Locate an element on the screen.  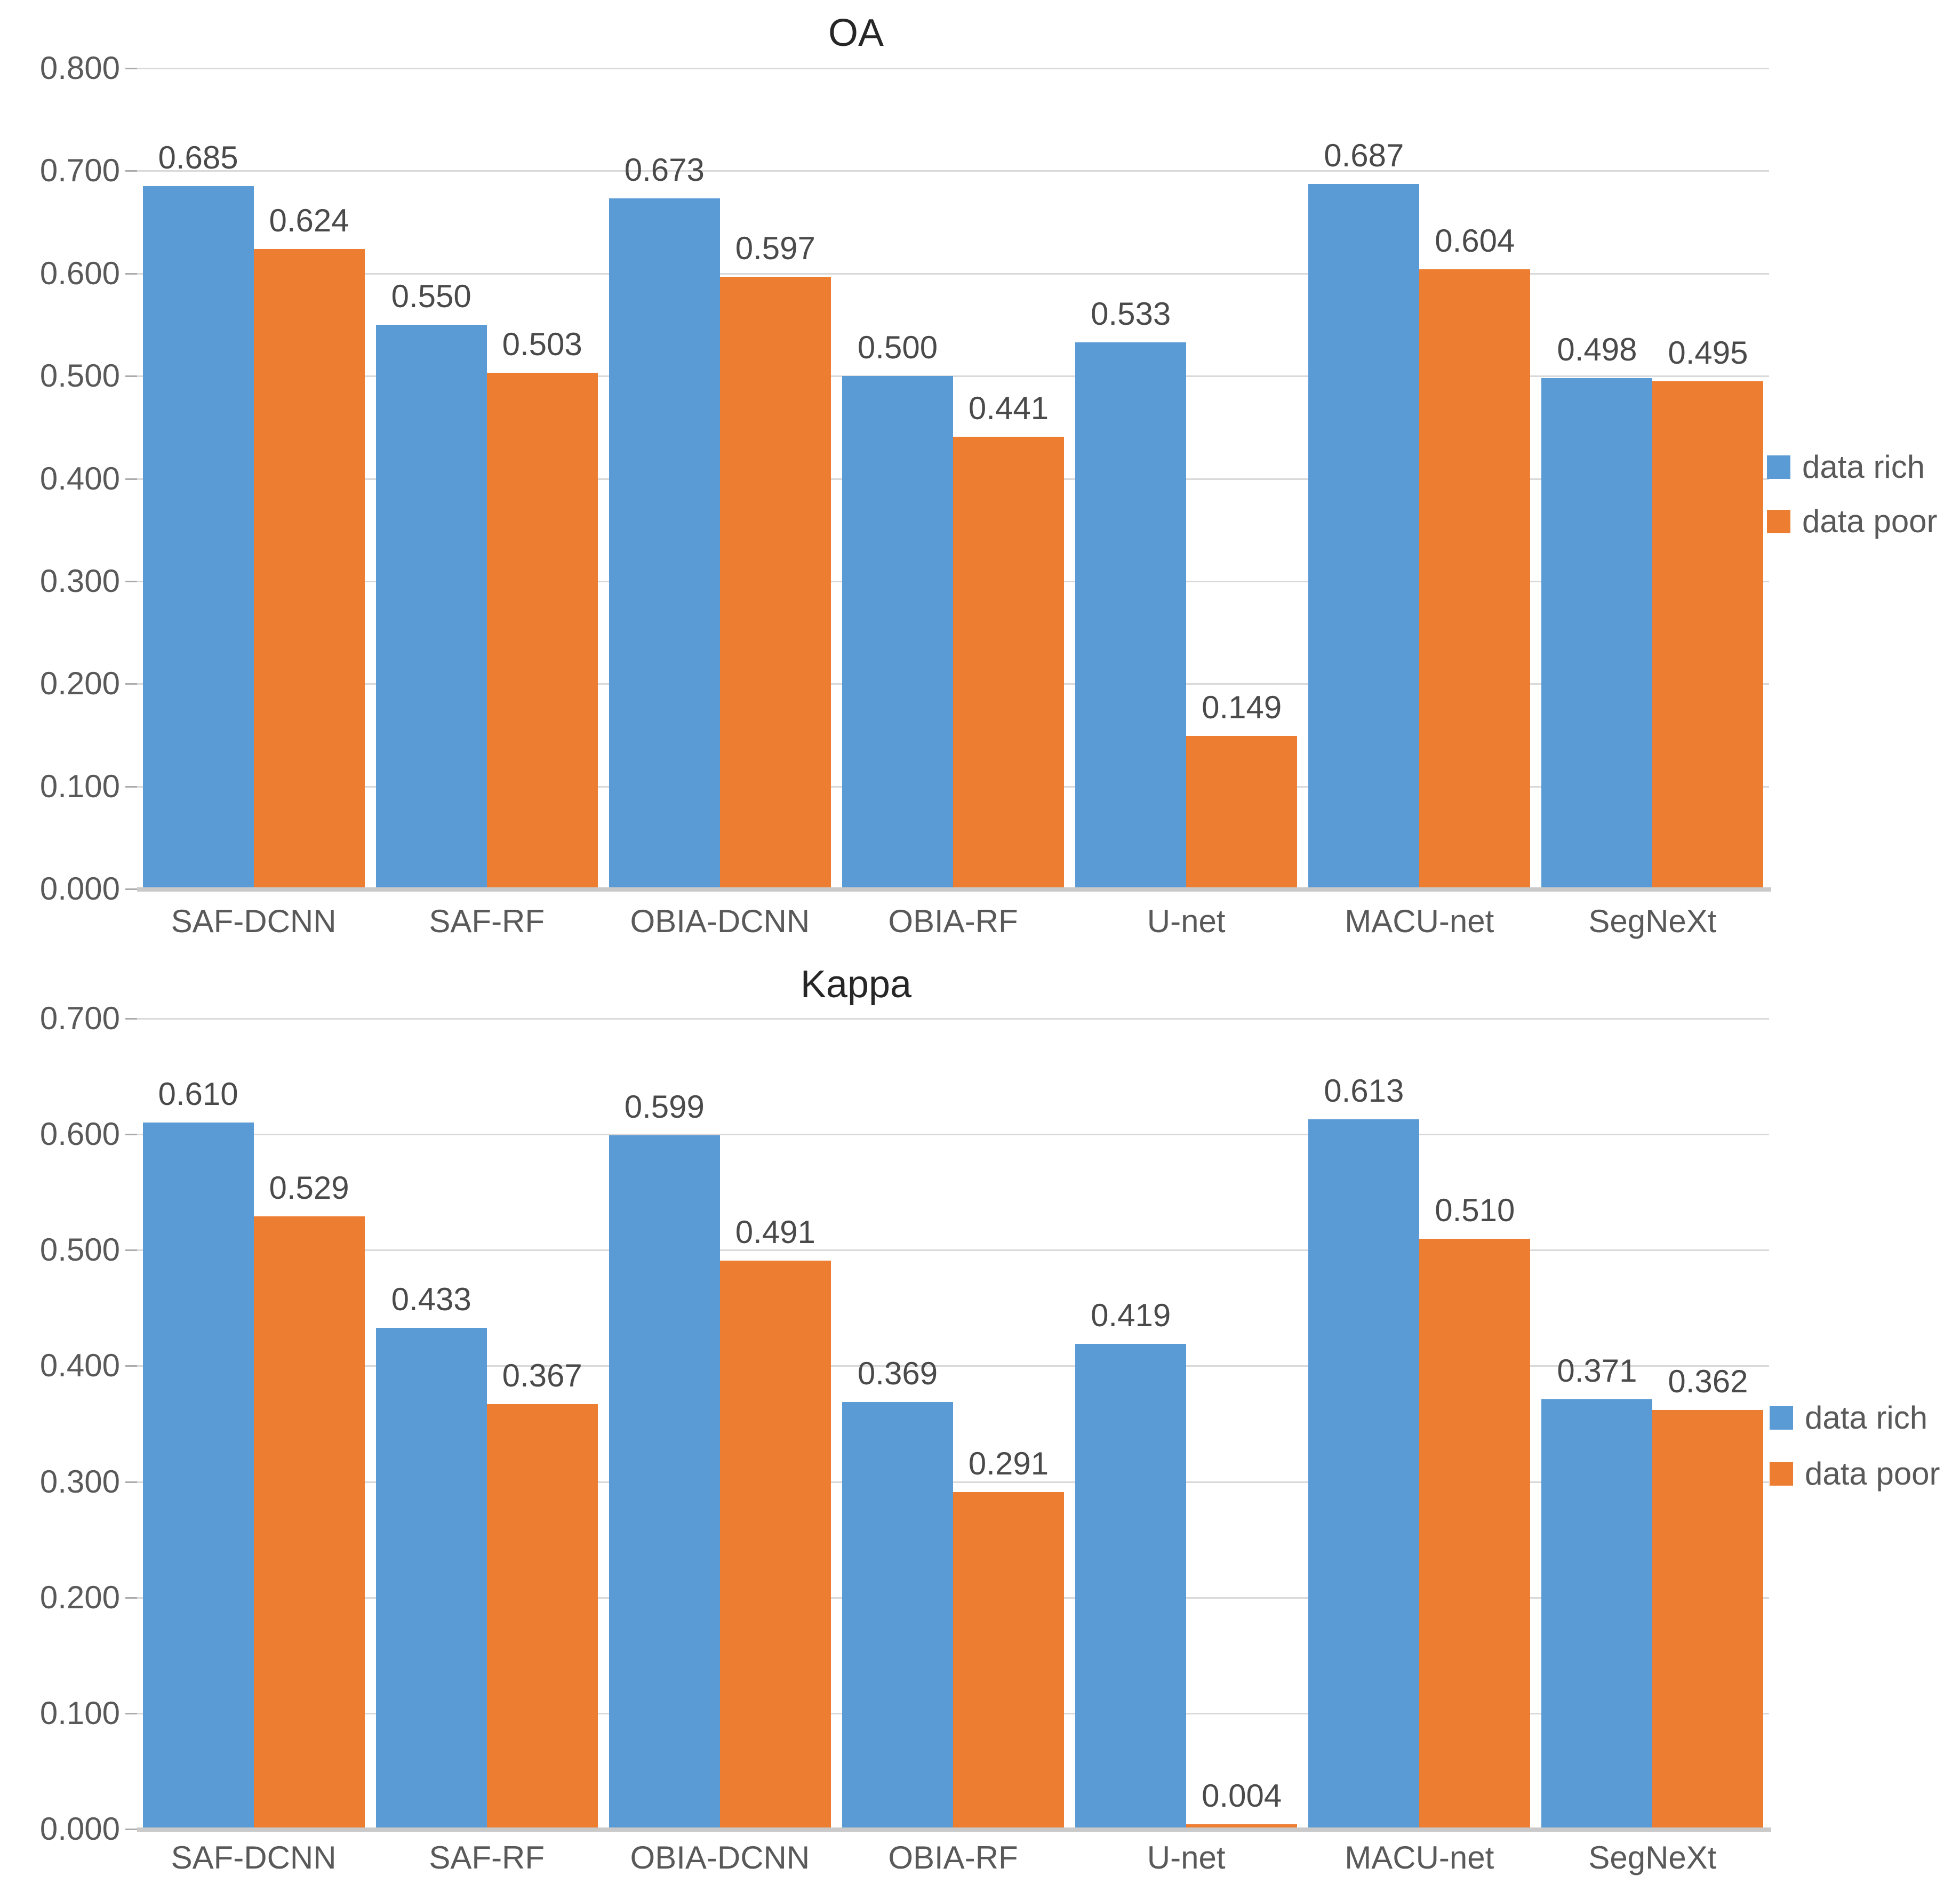
bar-data-poor-U-net is located at coordinates (1242, 1826).